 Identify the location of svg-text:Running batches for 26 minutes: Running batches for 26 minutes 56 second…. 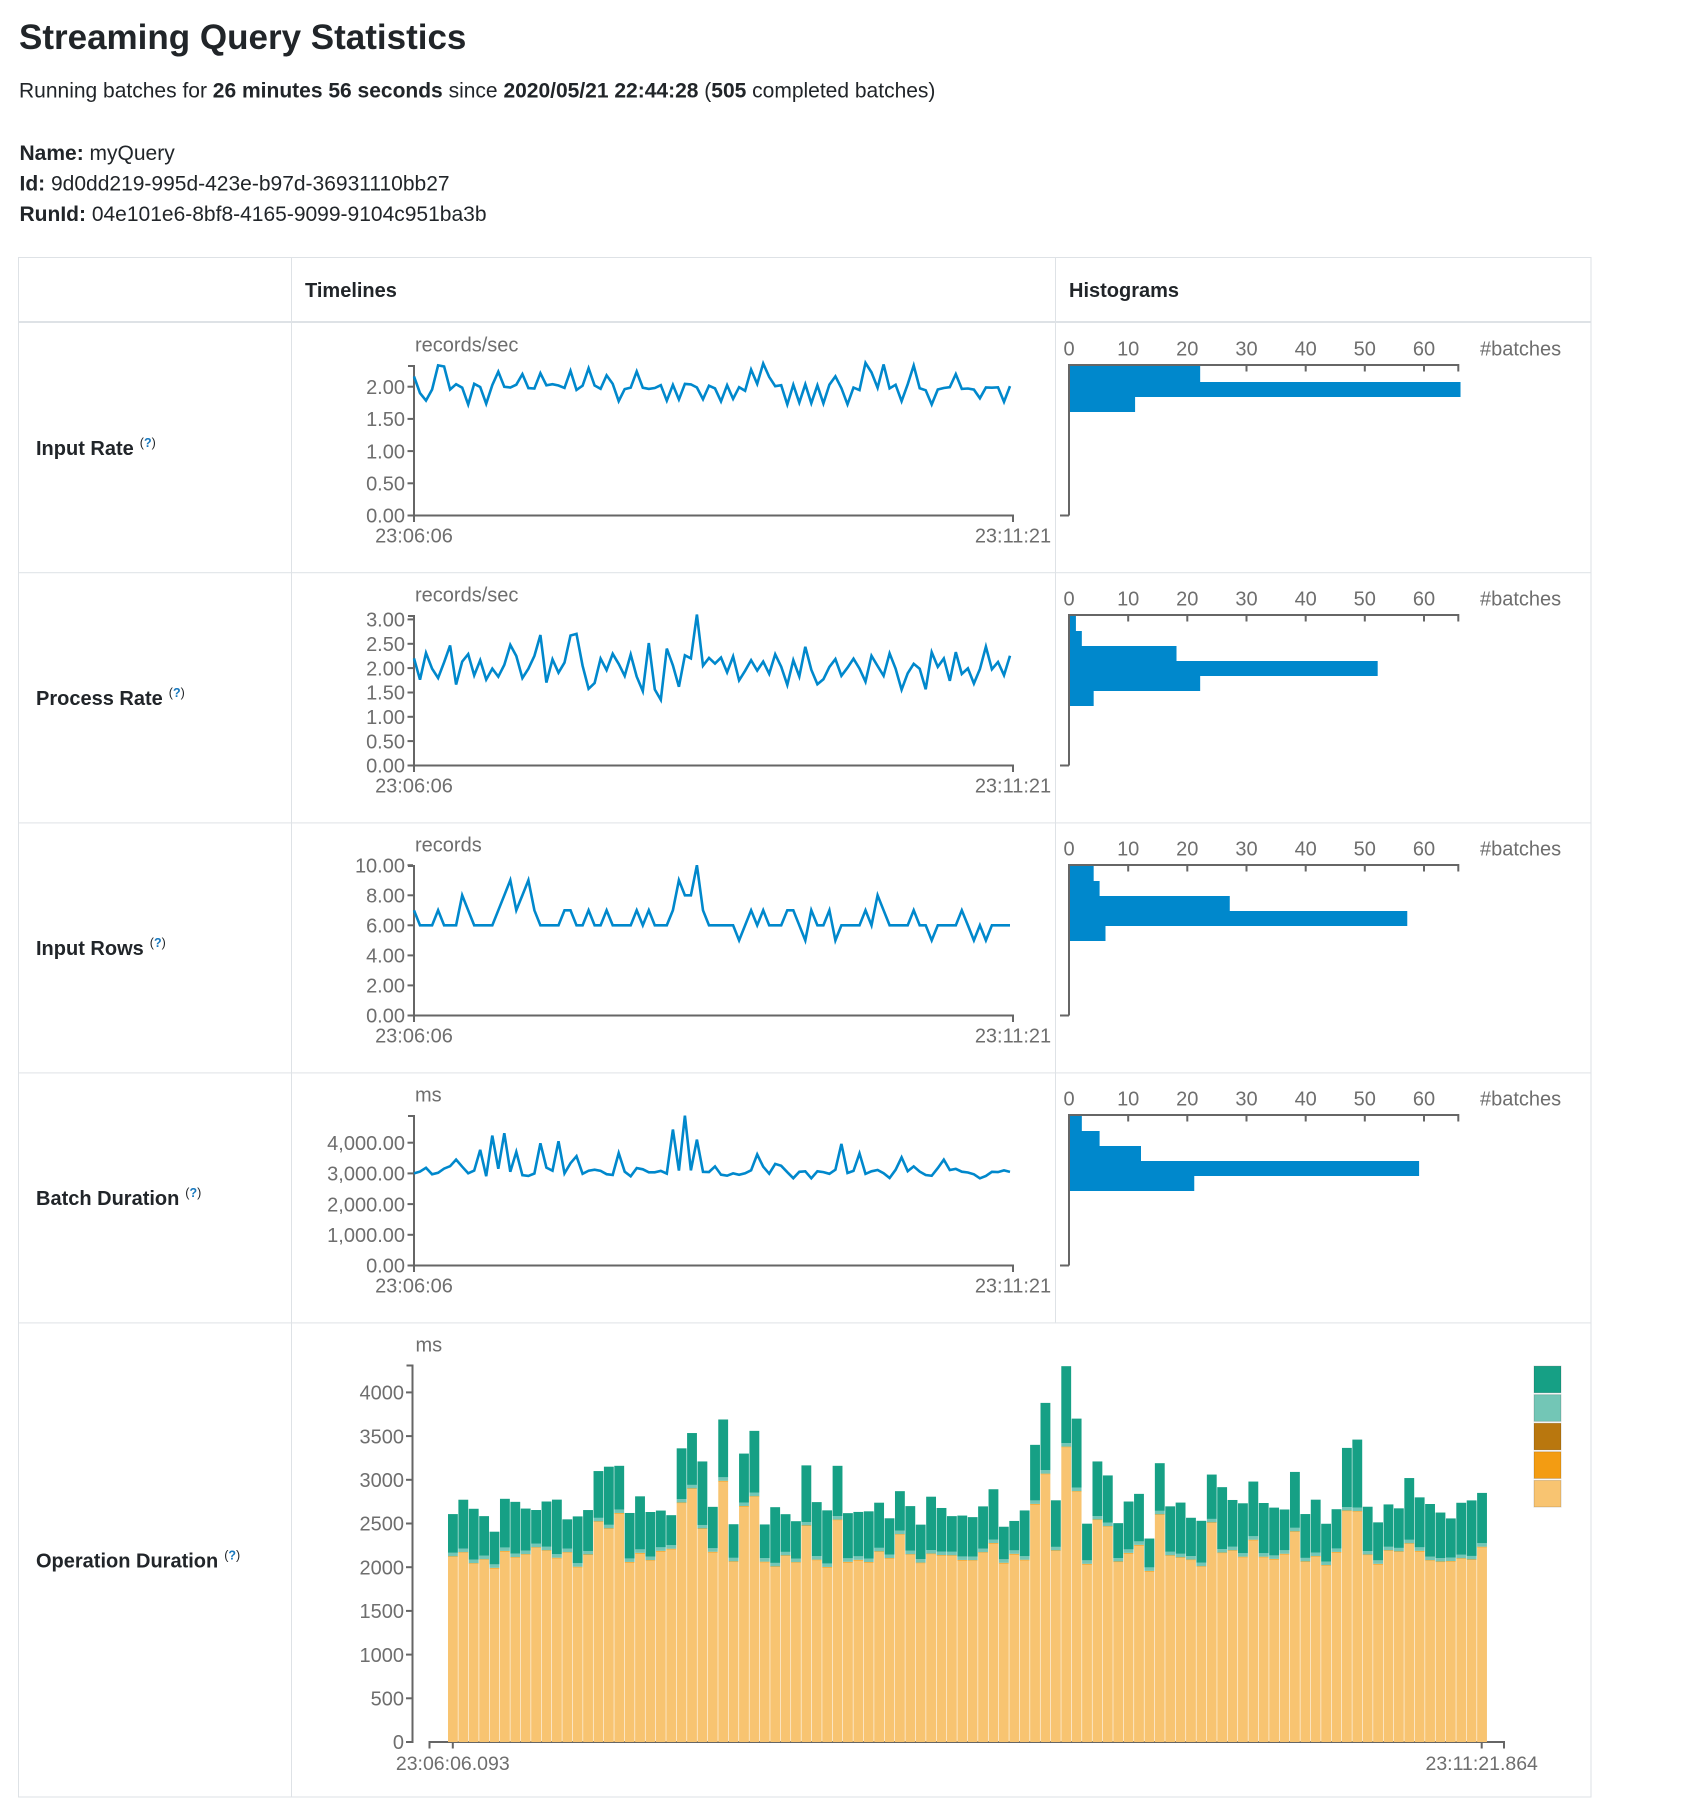
(477, 91).